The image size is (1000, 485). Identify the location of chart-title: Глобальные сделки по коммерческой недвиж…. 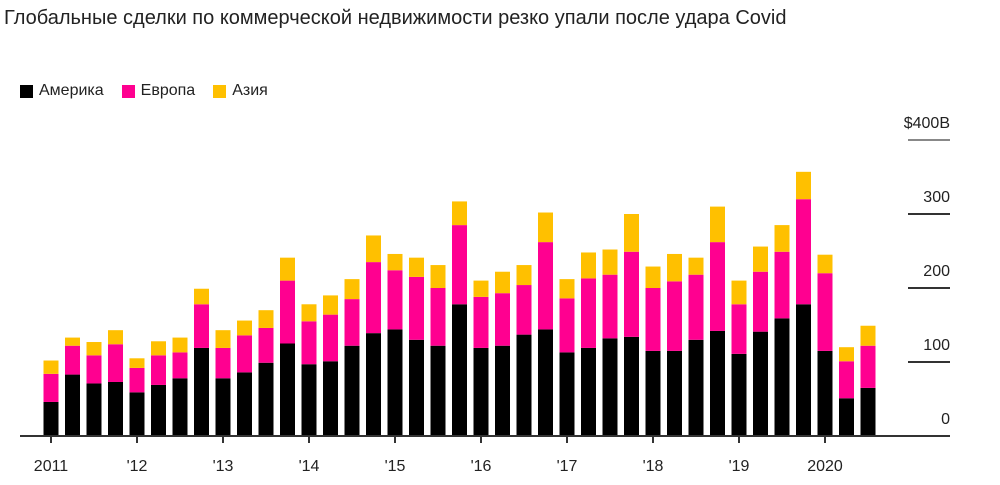
(395, 18).